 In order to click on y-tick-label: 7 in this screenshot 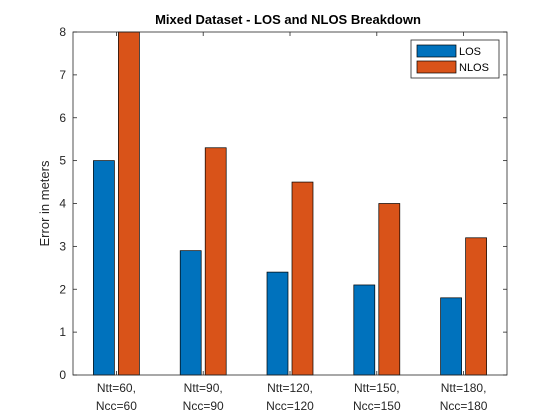, I will do `click(62, 75)`.